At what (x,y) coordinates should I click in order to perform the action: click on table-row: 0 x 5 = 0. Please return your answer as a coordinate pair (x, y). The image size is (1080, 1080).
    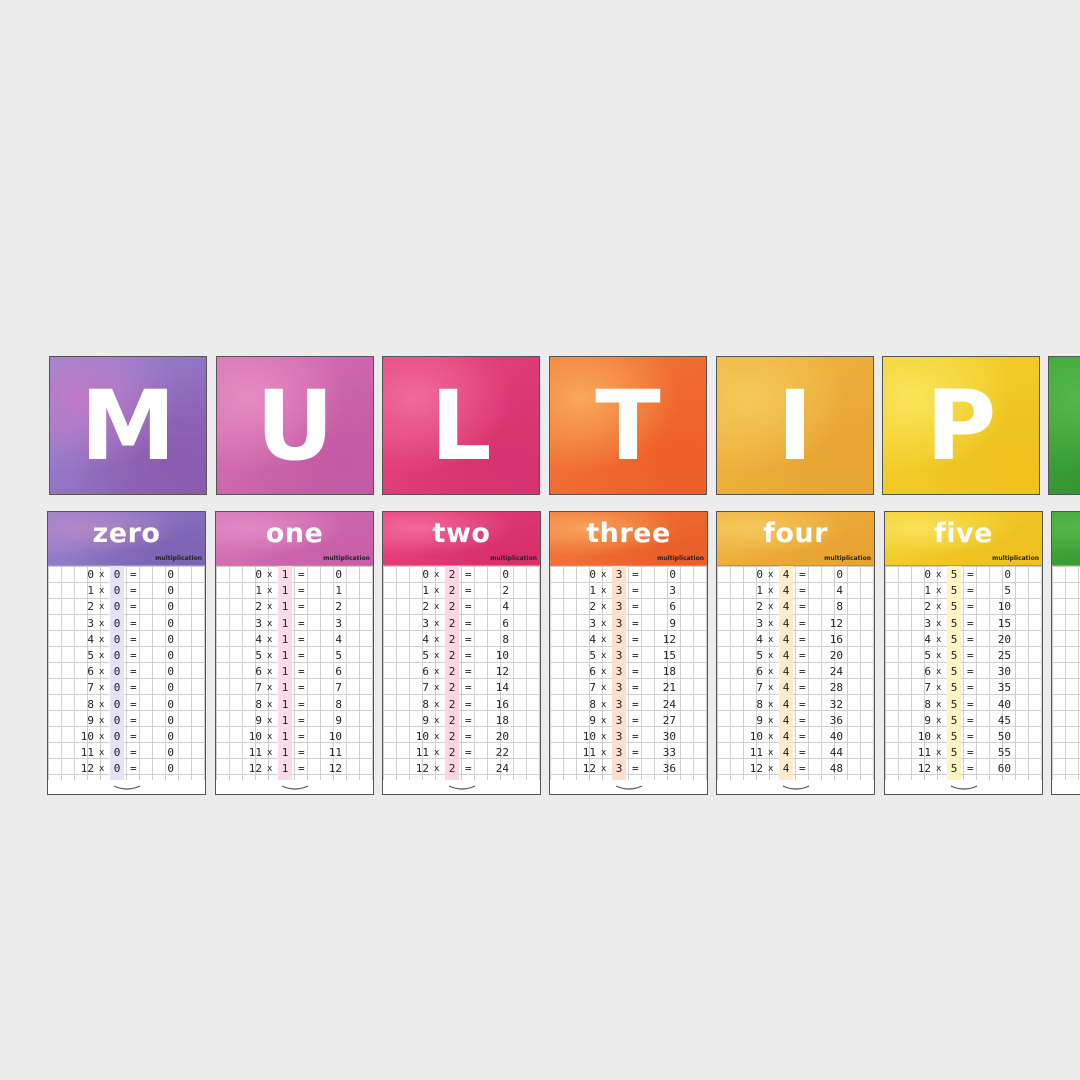
    Looking at the image, I should click on (963, 575).